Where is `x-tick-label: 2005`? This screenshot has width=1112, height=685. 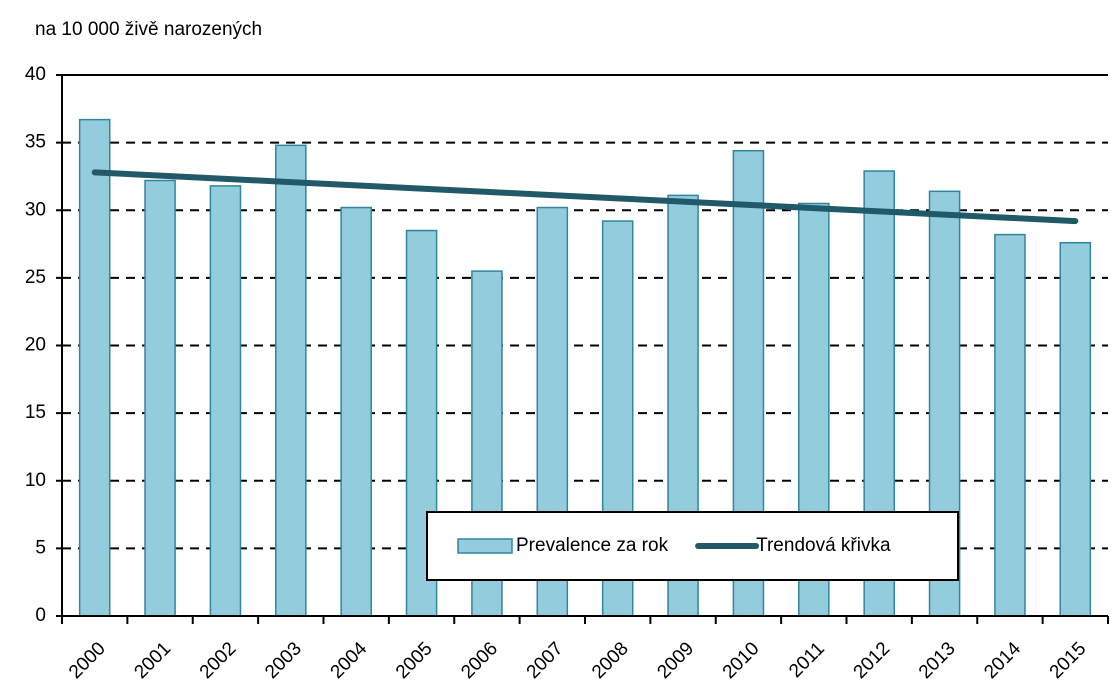
x-tick-label: 2005 is located at coordinates (414, 660).